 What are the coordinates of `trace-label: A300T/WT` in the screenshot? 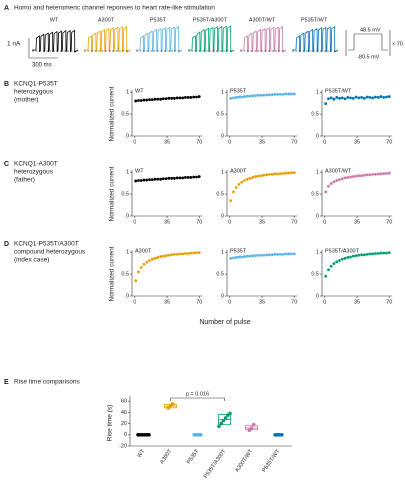 It's located at (262, 20).